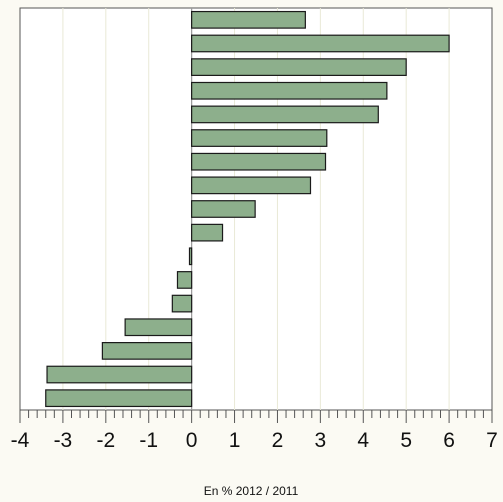  I want to click on x-tick-label: 4, so click(363, 440).